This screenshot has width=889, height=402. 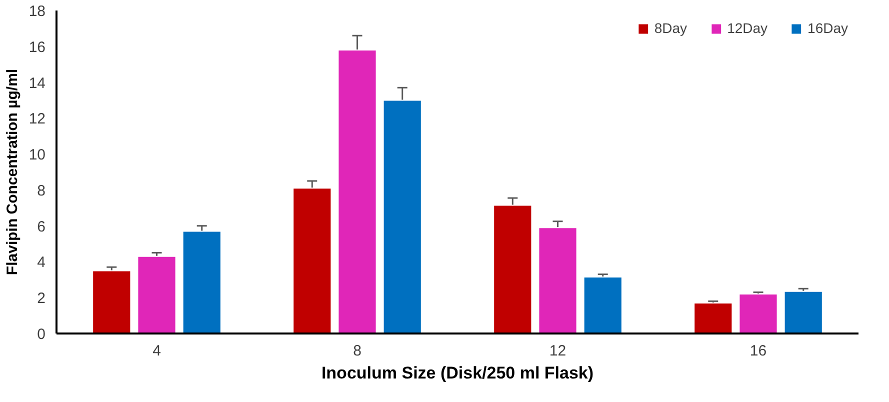 I want to click on y-tick-label: 10, so click(x=37, y=155).